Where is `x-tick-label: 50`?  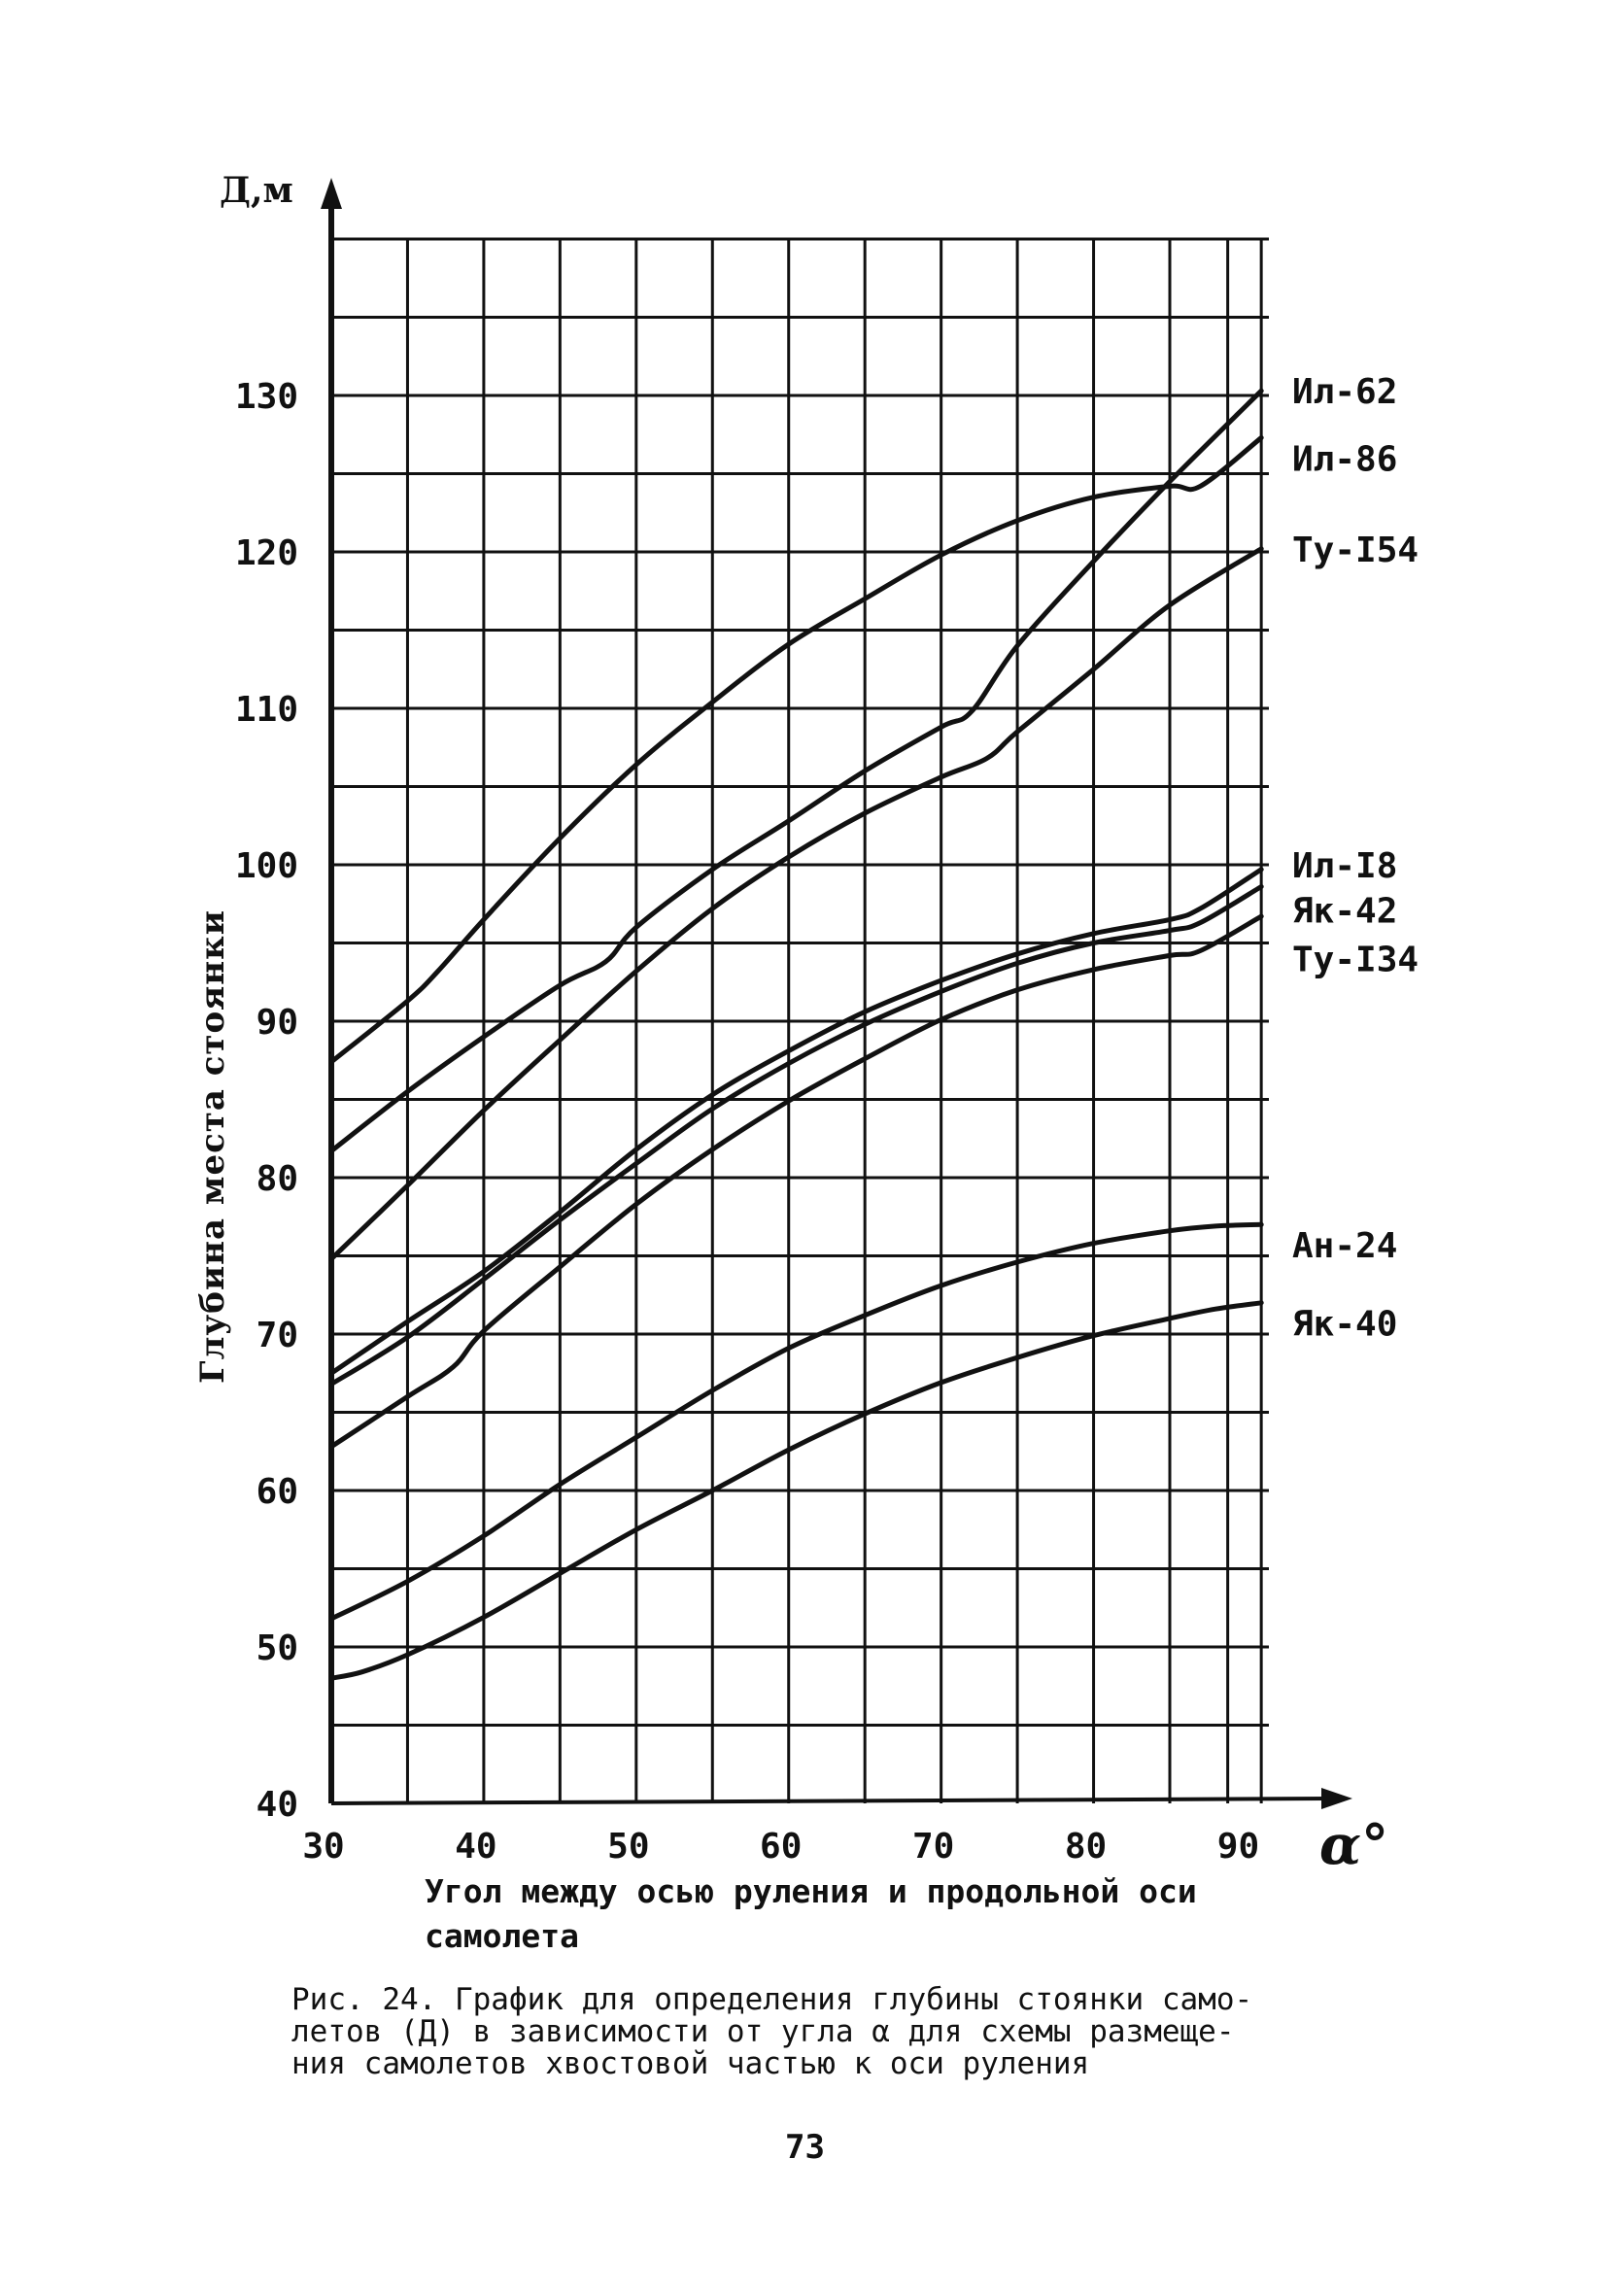
x-tick-label: 50 is located at coordinates (628, 1847).